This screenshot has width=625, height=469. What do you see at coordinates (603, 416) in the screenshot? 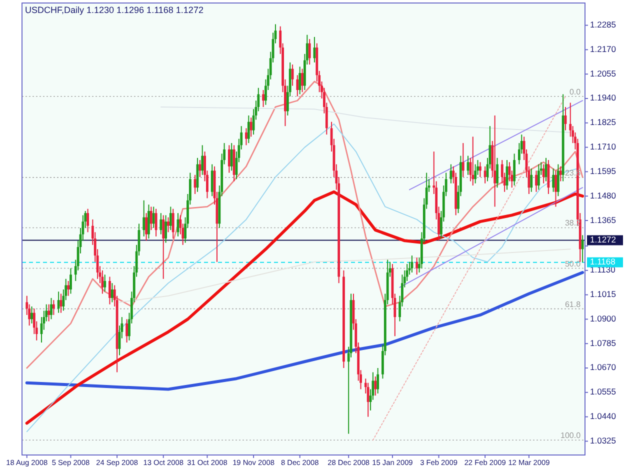
I see `y-tick-label: 1.0440` at bounding box center [603, 416].